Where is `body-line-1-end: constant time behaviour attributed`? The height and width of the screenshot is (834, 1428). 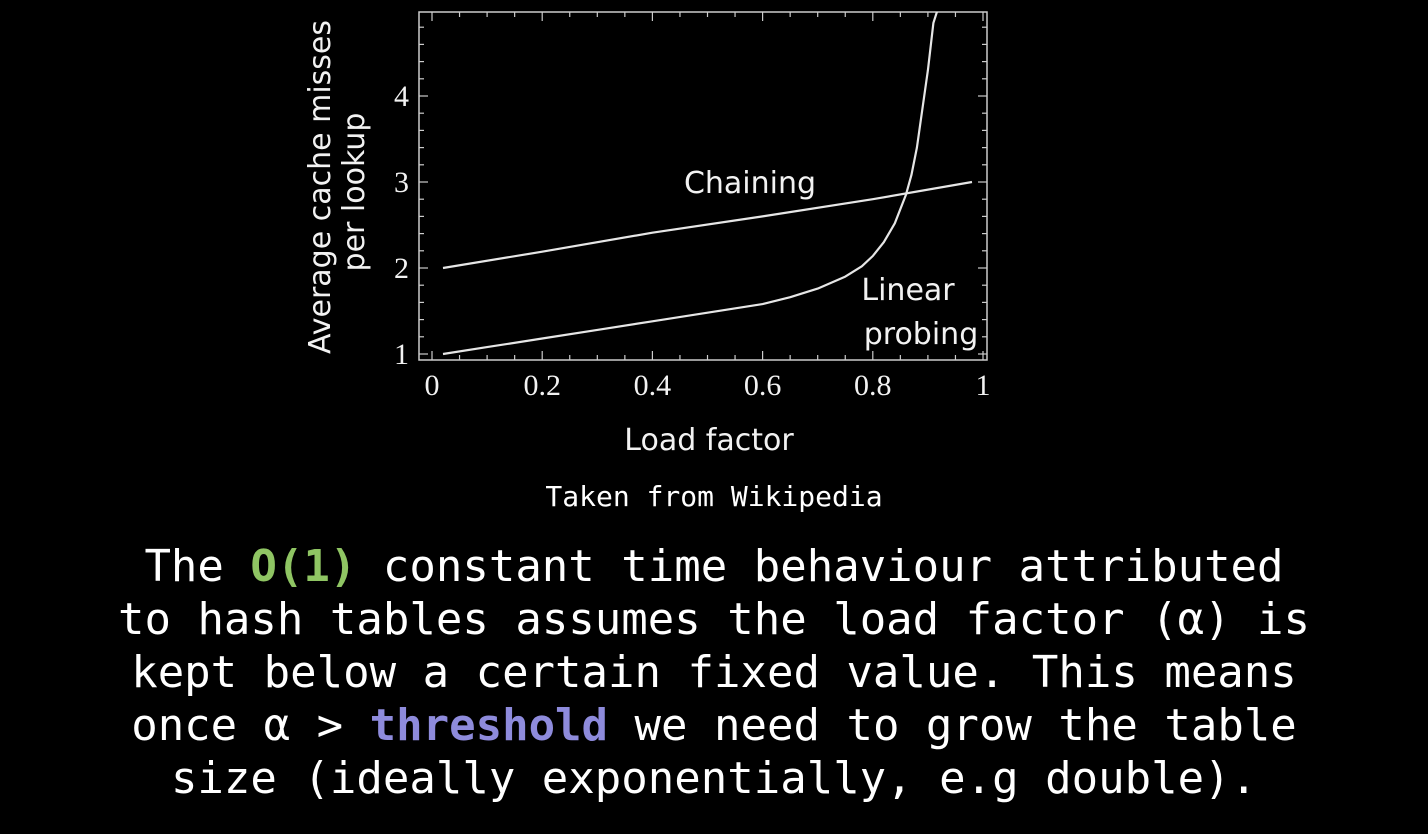
body-line-1-end: constant time behaviour attributed is located at coordinates (820, 566).